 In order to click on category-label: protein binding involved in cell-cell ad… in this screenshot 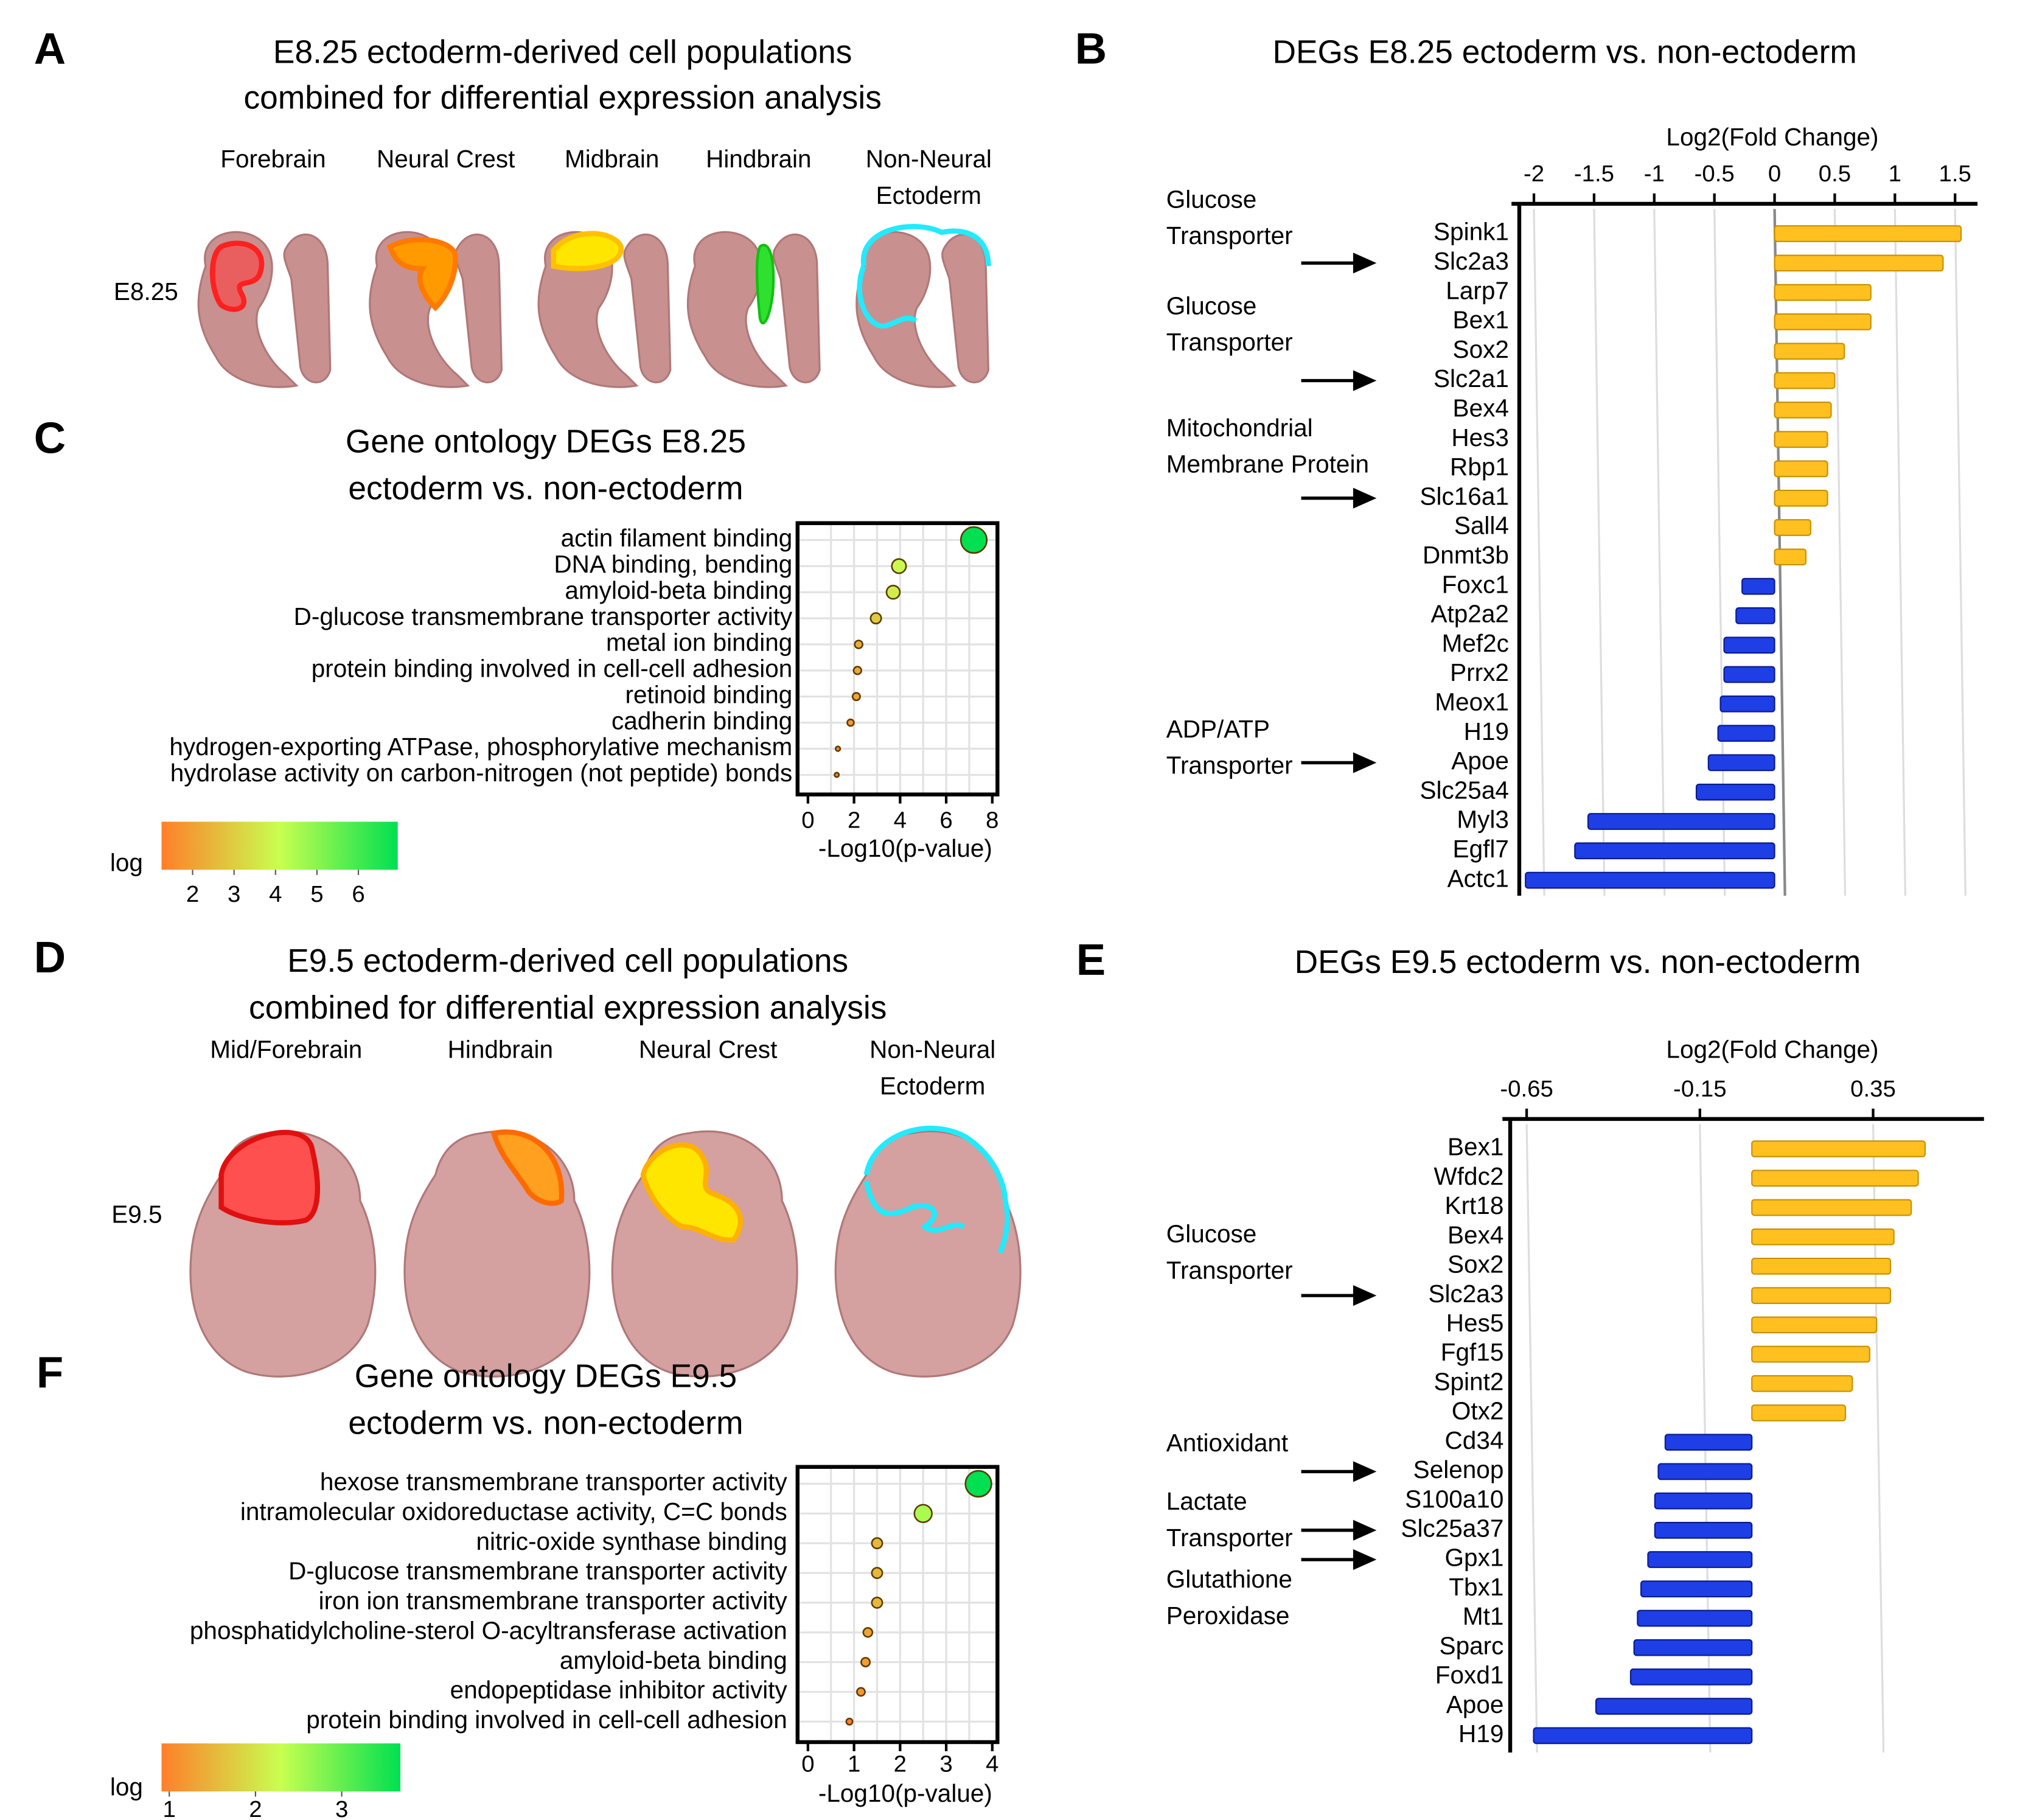, I will do `click(546, 1720)`.